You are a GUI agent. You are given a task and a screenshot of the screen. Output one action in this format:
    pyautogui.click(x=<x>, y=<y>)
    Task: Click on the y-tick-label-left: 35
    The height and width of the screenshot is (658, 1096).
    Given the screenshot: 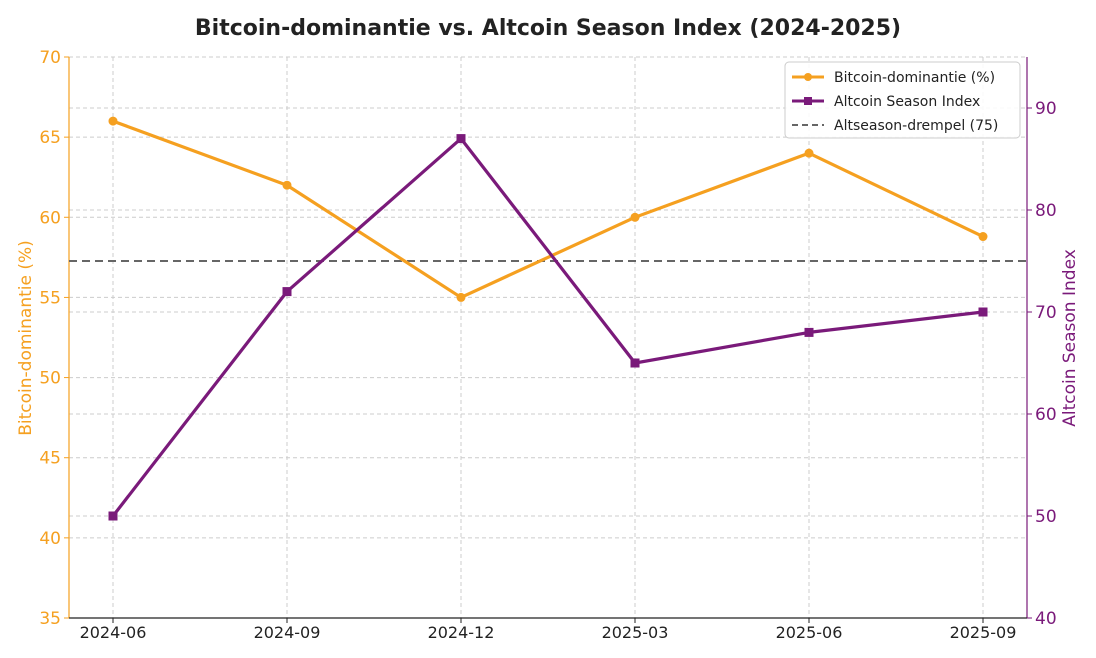 What is the action you would take?
    pyautogui.click(x=50, y=619)
    